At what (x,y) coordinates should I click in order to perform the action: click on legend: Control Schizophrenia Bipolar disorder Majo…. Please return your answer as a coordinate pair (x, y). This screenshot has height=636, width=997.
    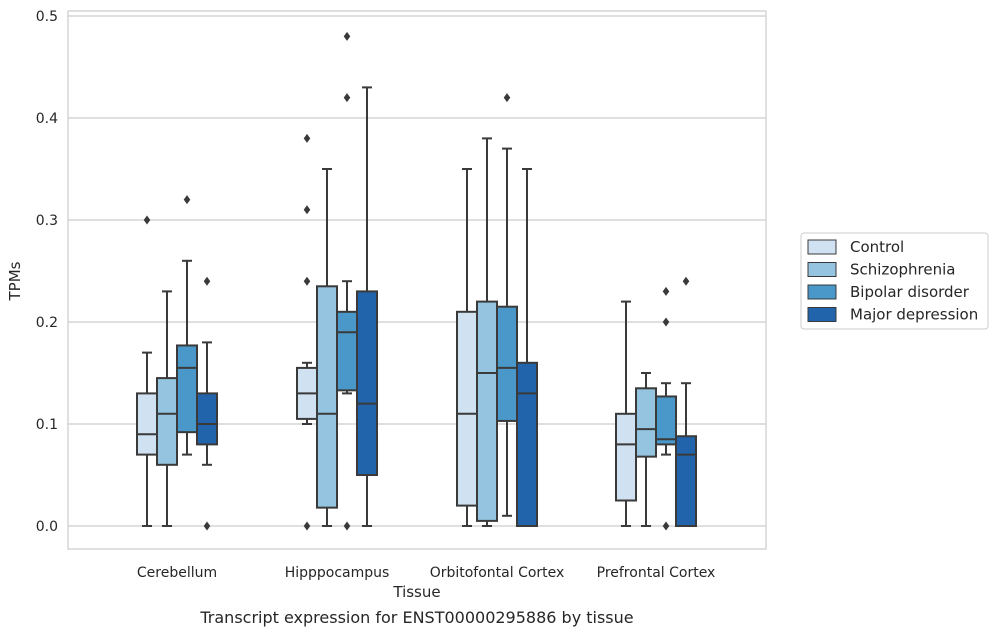
    Looking at the image, I should click on (894, 281).